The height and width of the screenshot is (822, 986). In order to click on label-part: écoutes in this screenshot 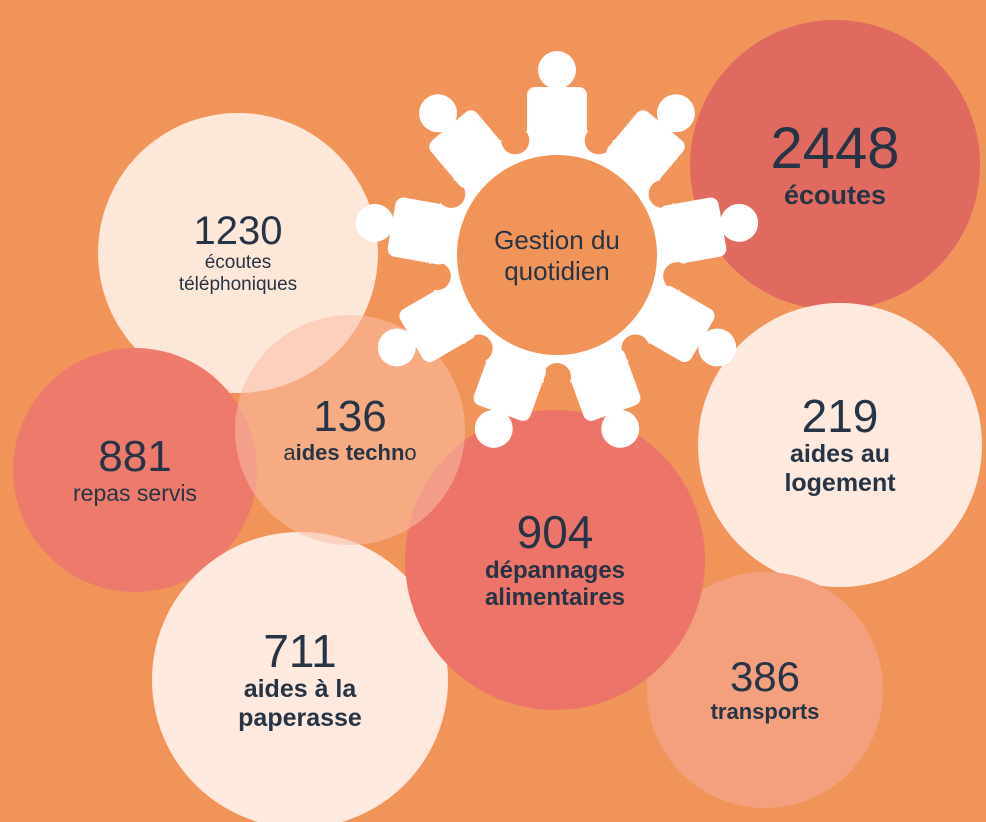, I will do `click(835, 194)`.